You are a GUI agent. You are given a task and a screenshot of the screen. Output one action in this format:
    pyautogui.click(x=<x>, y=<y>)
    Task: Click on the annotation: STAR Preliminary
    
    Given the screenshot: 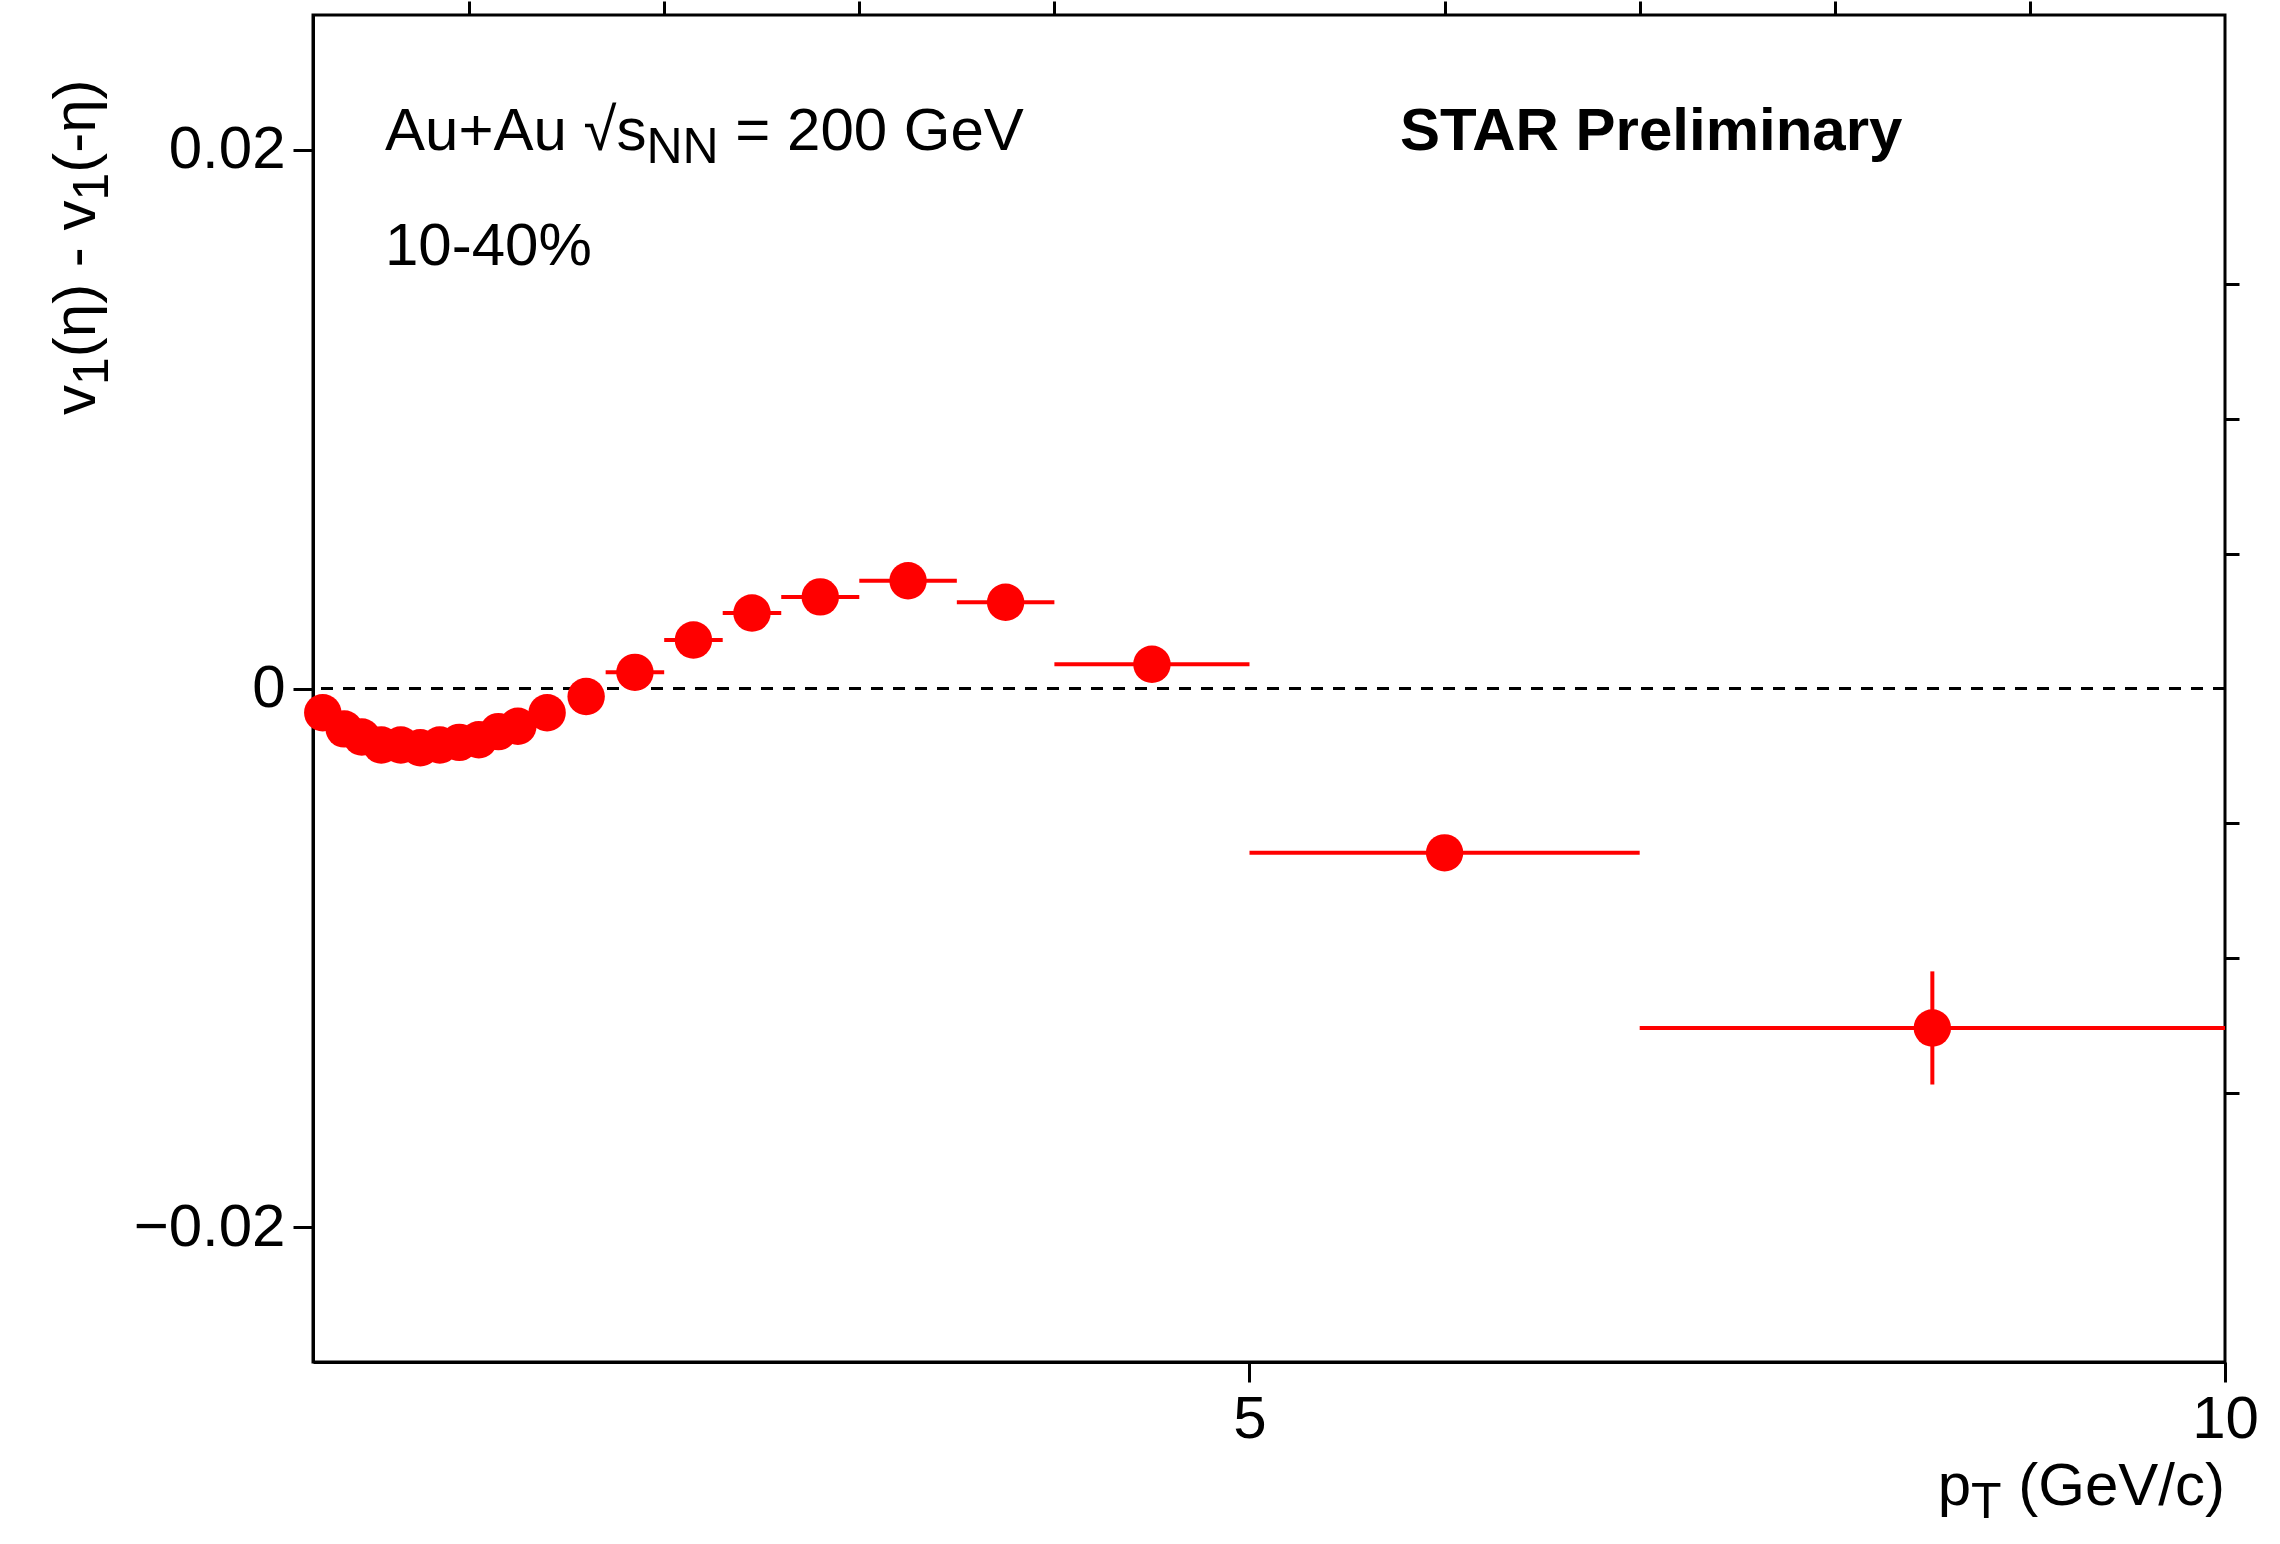 What is the action you would take?
    pyautogui.click(x=1651, y=129)
    